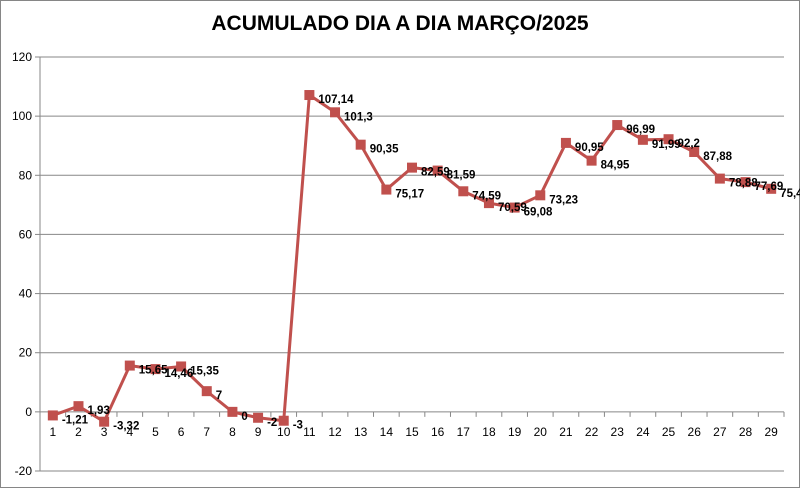 This screenshot has width=800, height=488. Describe the element at coordinates (589, 148) in the screenshot. I see `data-label: 90,95` at that location.